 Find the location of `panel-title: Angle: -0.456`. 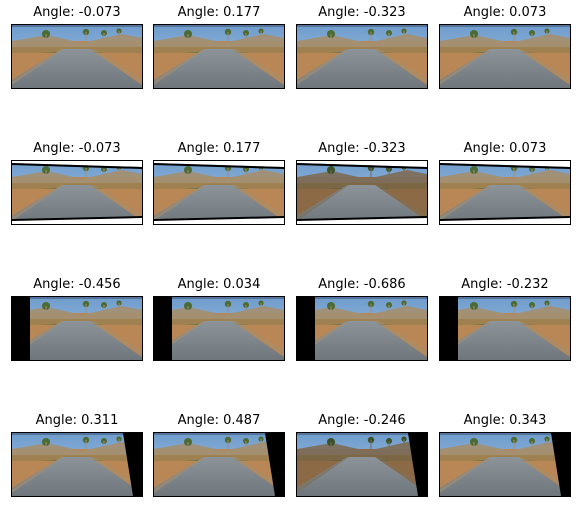

panel-title: Angle: -0.456 is located at coordinates (77, 284).